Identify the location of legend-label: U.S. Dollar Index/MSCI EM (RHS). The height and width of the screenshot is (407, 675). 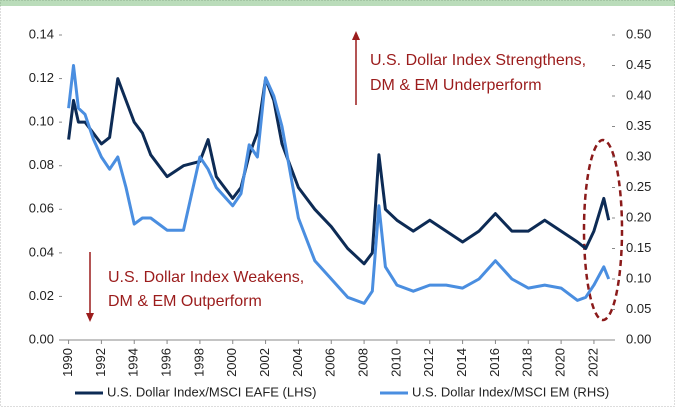
(510, 391).